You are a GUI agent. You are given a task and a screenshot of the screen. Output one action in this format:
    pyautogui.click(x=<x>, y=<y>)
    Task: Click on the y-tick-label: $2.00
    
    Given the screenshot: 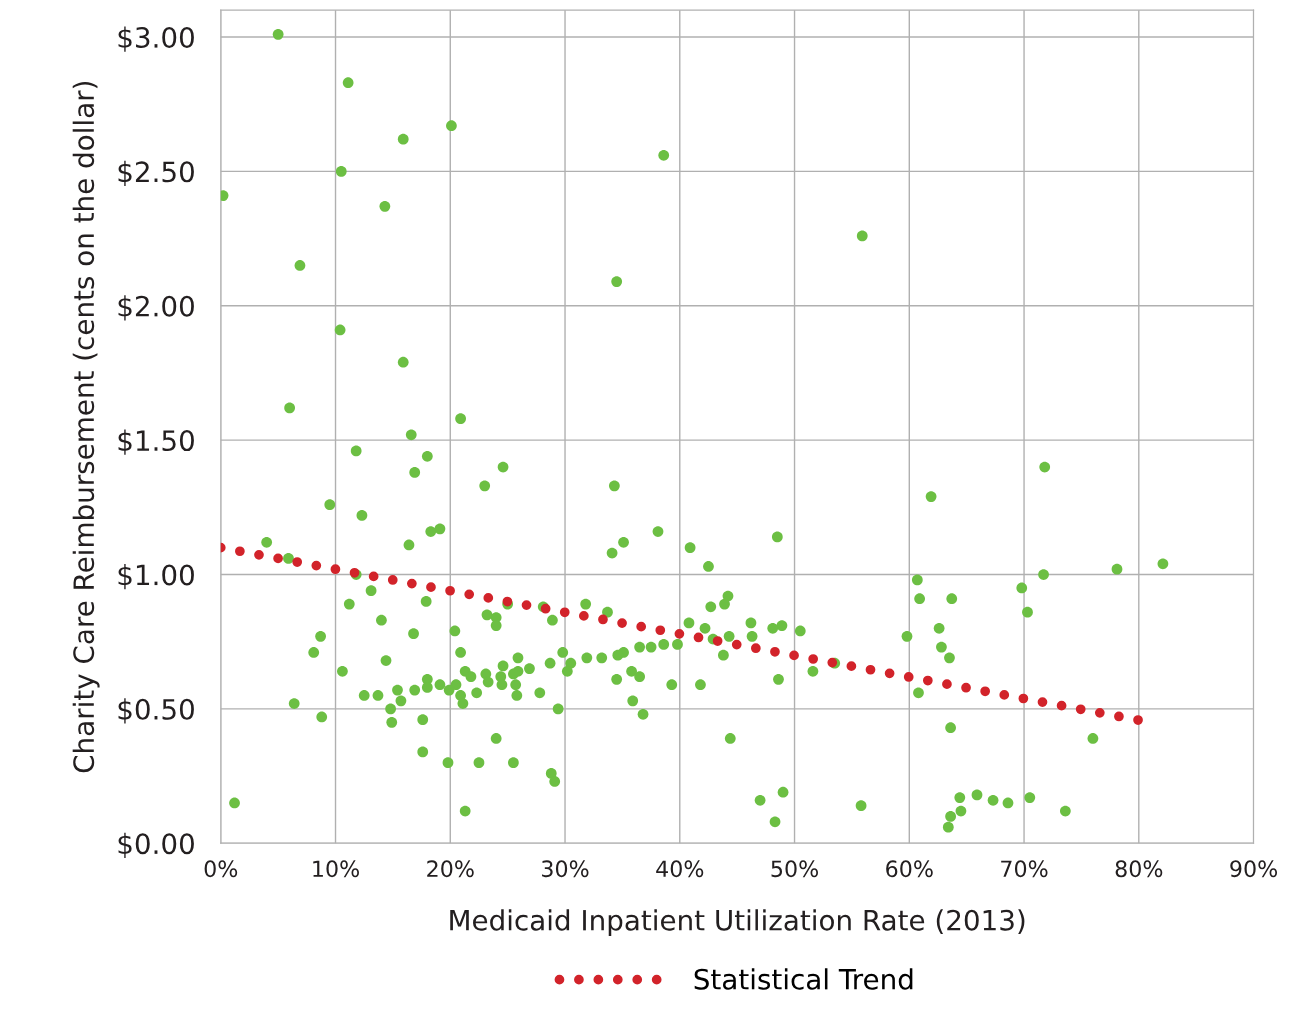 What is the action you would take?
    pyautogui.click(x=156, y=308)
    